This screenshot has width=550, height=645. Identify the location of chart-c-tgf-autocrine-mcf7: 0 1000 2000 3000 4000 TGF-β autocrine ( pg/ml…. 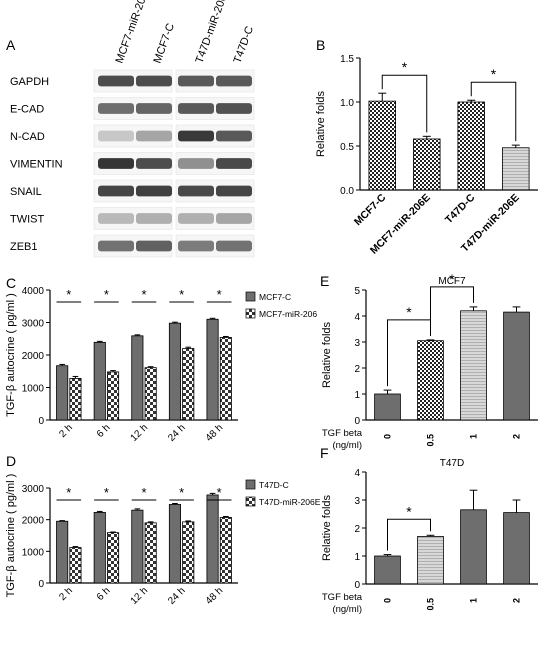
(161, 365).